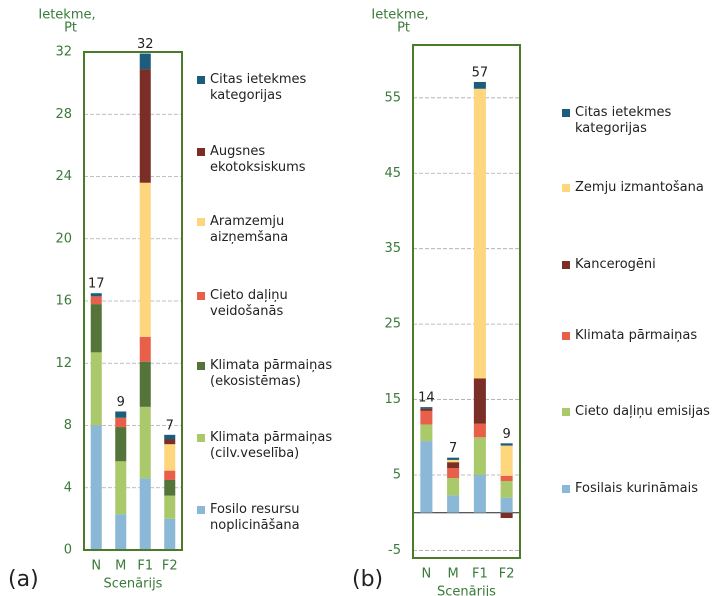 The width and height of the screenshot is (718, 596). What do you see at coordinates (23, 579) in the screenshot?
I see `panel-label: (a)` at bounding box center [23, 579].